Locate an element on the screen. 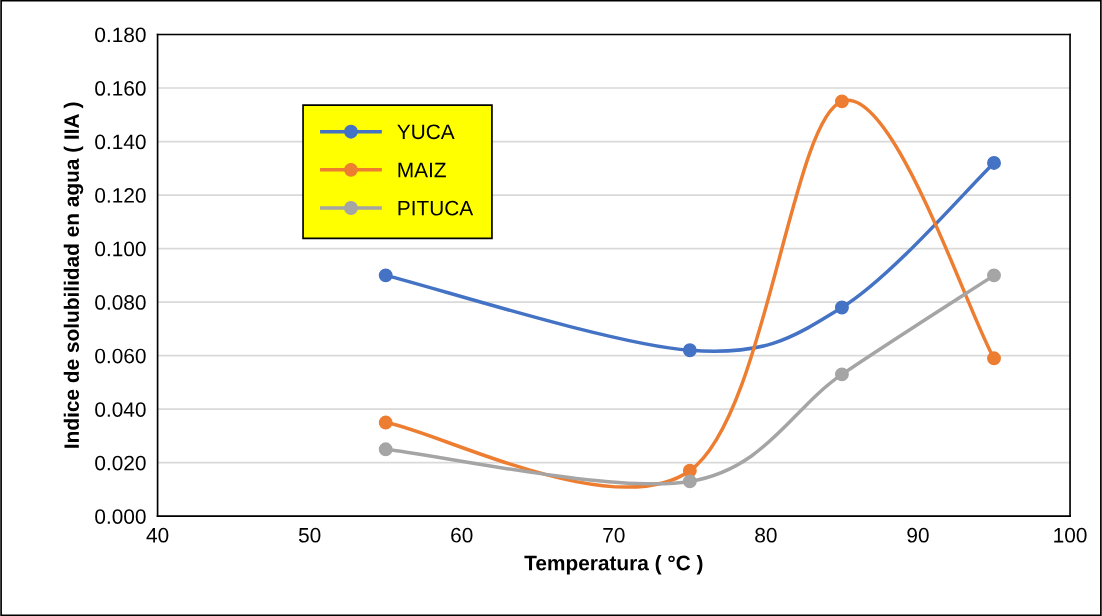 This screenshot has width=1102, height=616. legend-label: PITUCA is located at coordinates (436, 208).